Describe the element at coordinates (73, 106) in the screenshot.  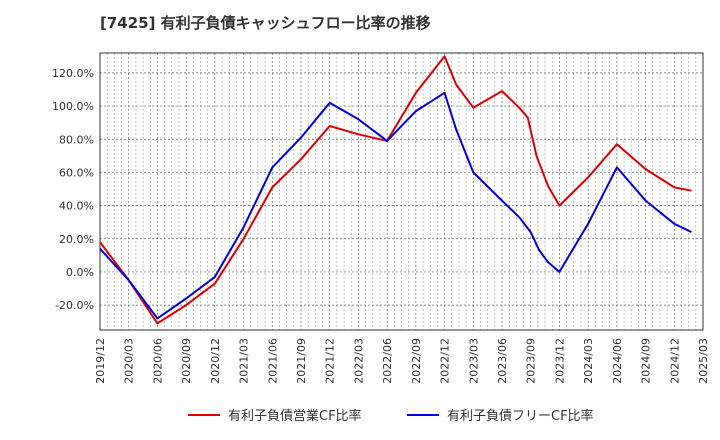
I see `y-tick-label: 100.0%` at that location.